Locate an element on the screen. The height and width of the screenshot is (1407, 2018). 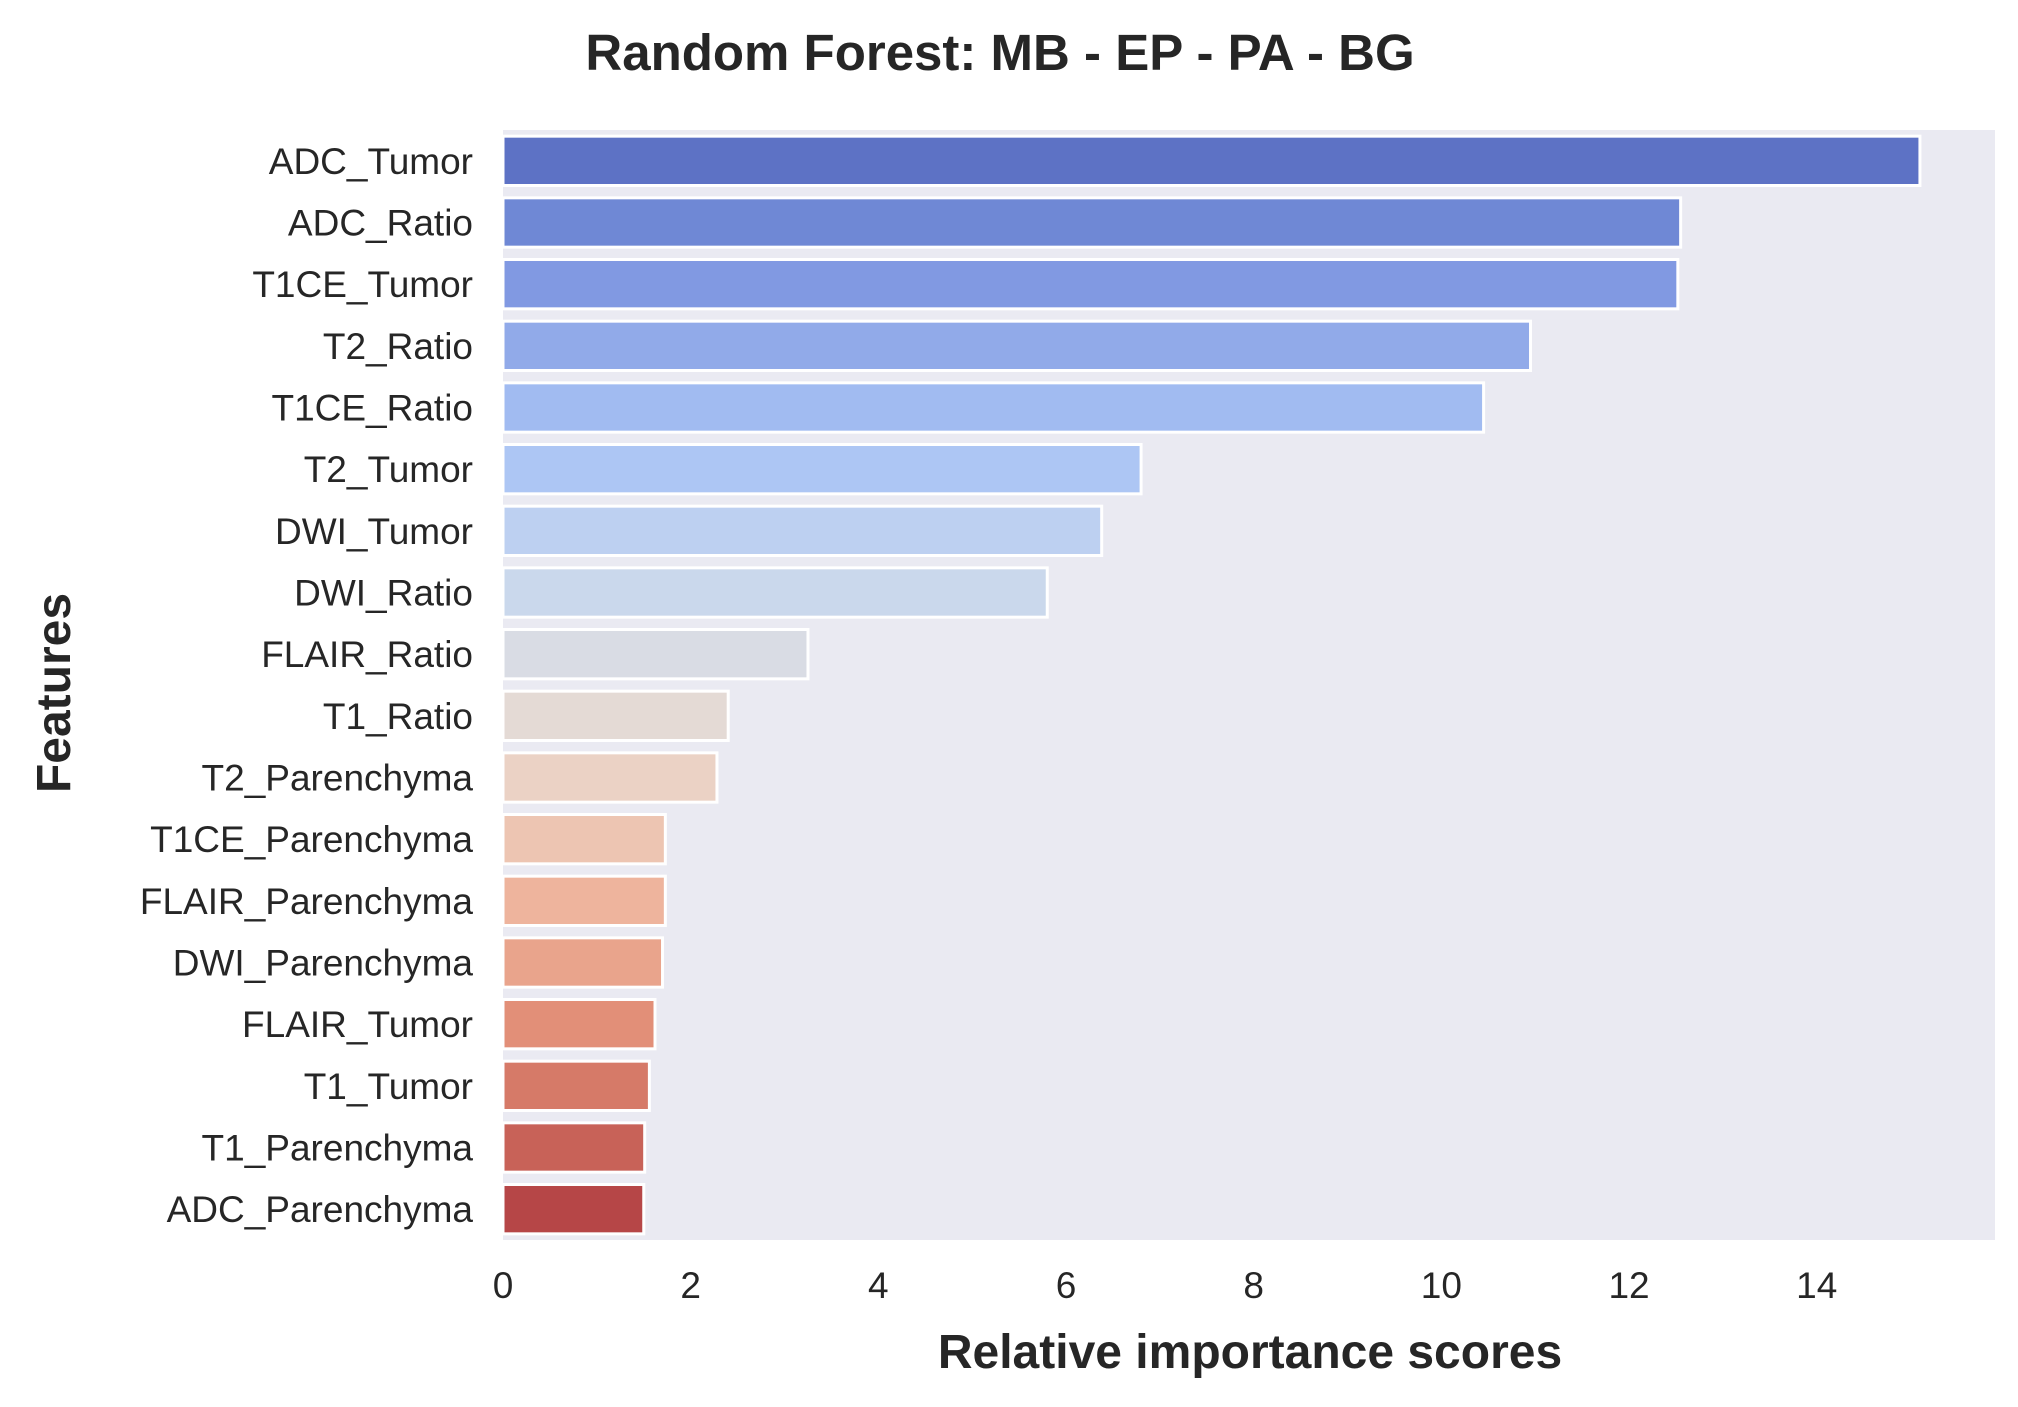
y-tick-label: T1_Ratio is located at coordinates (398, 716).